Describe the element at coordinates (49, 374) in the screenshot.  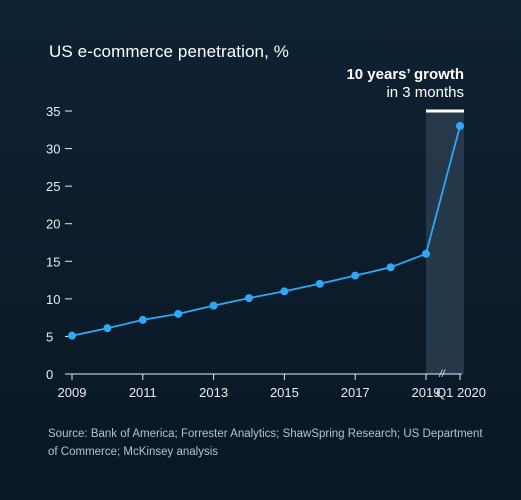
I see `y-tick-label: 0` at that location.